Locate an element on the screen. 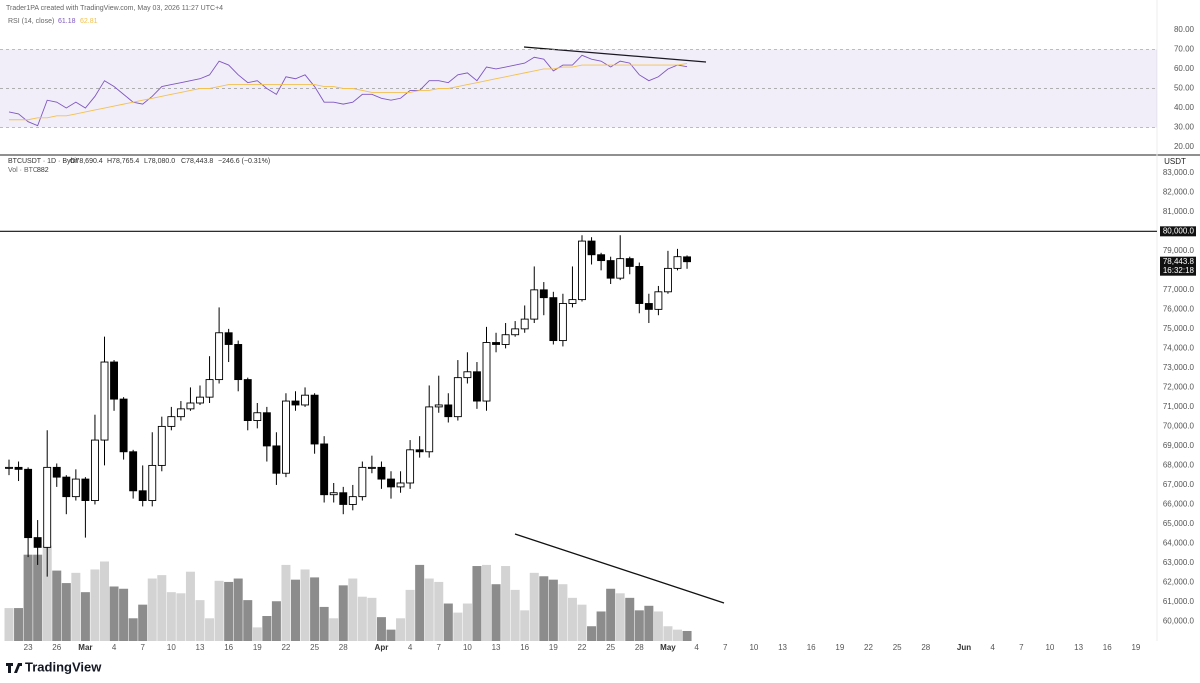  rsi-legend-value: 61.18 is located at coordinates (67, 21).